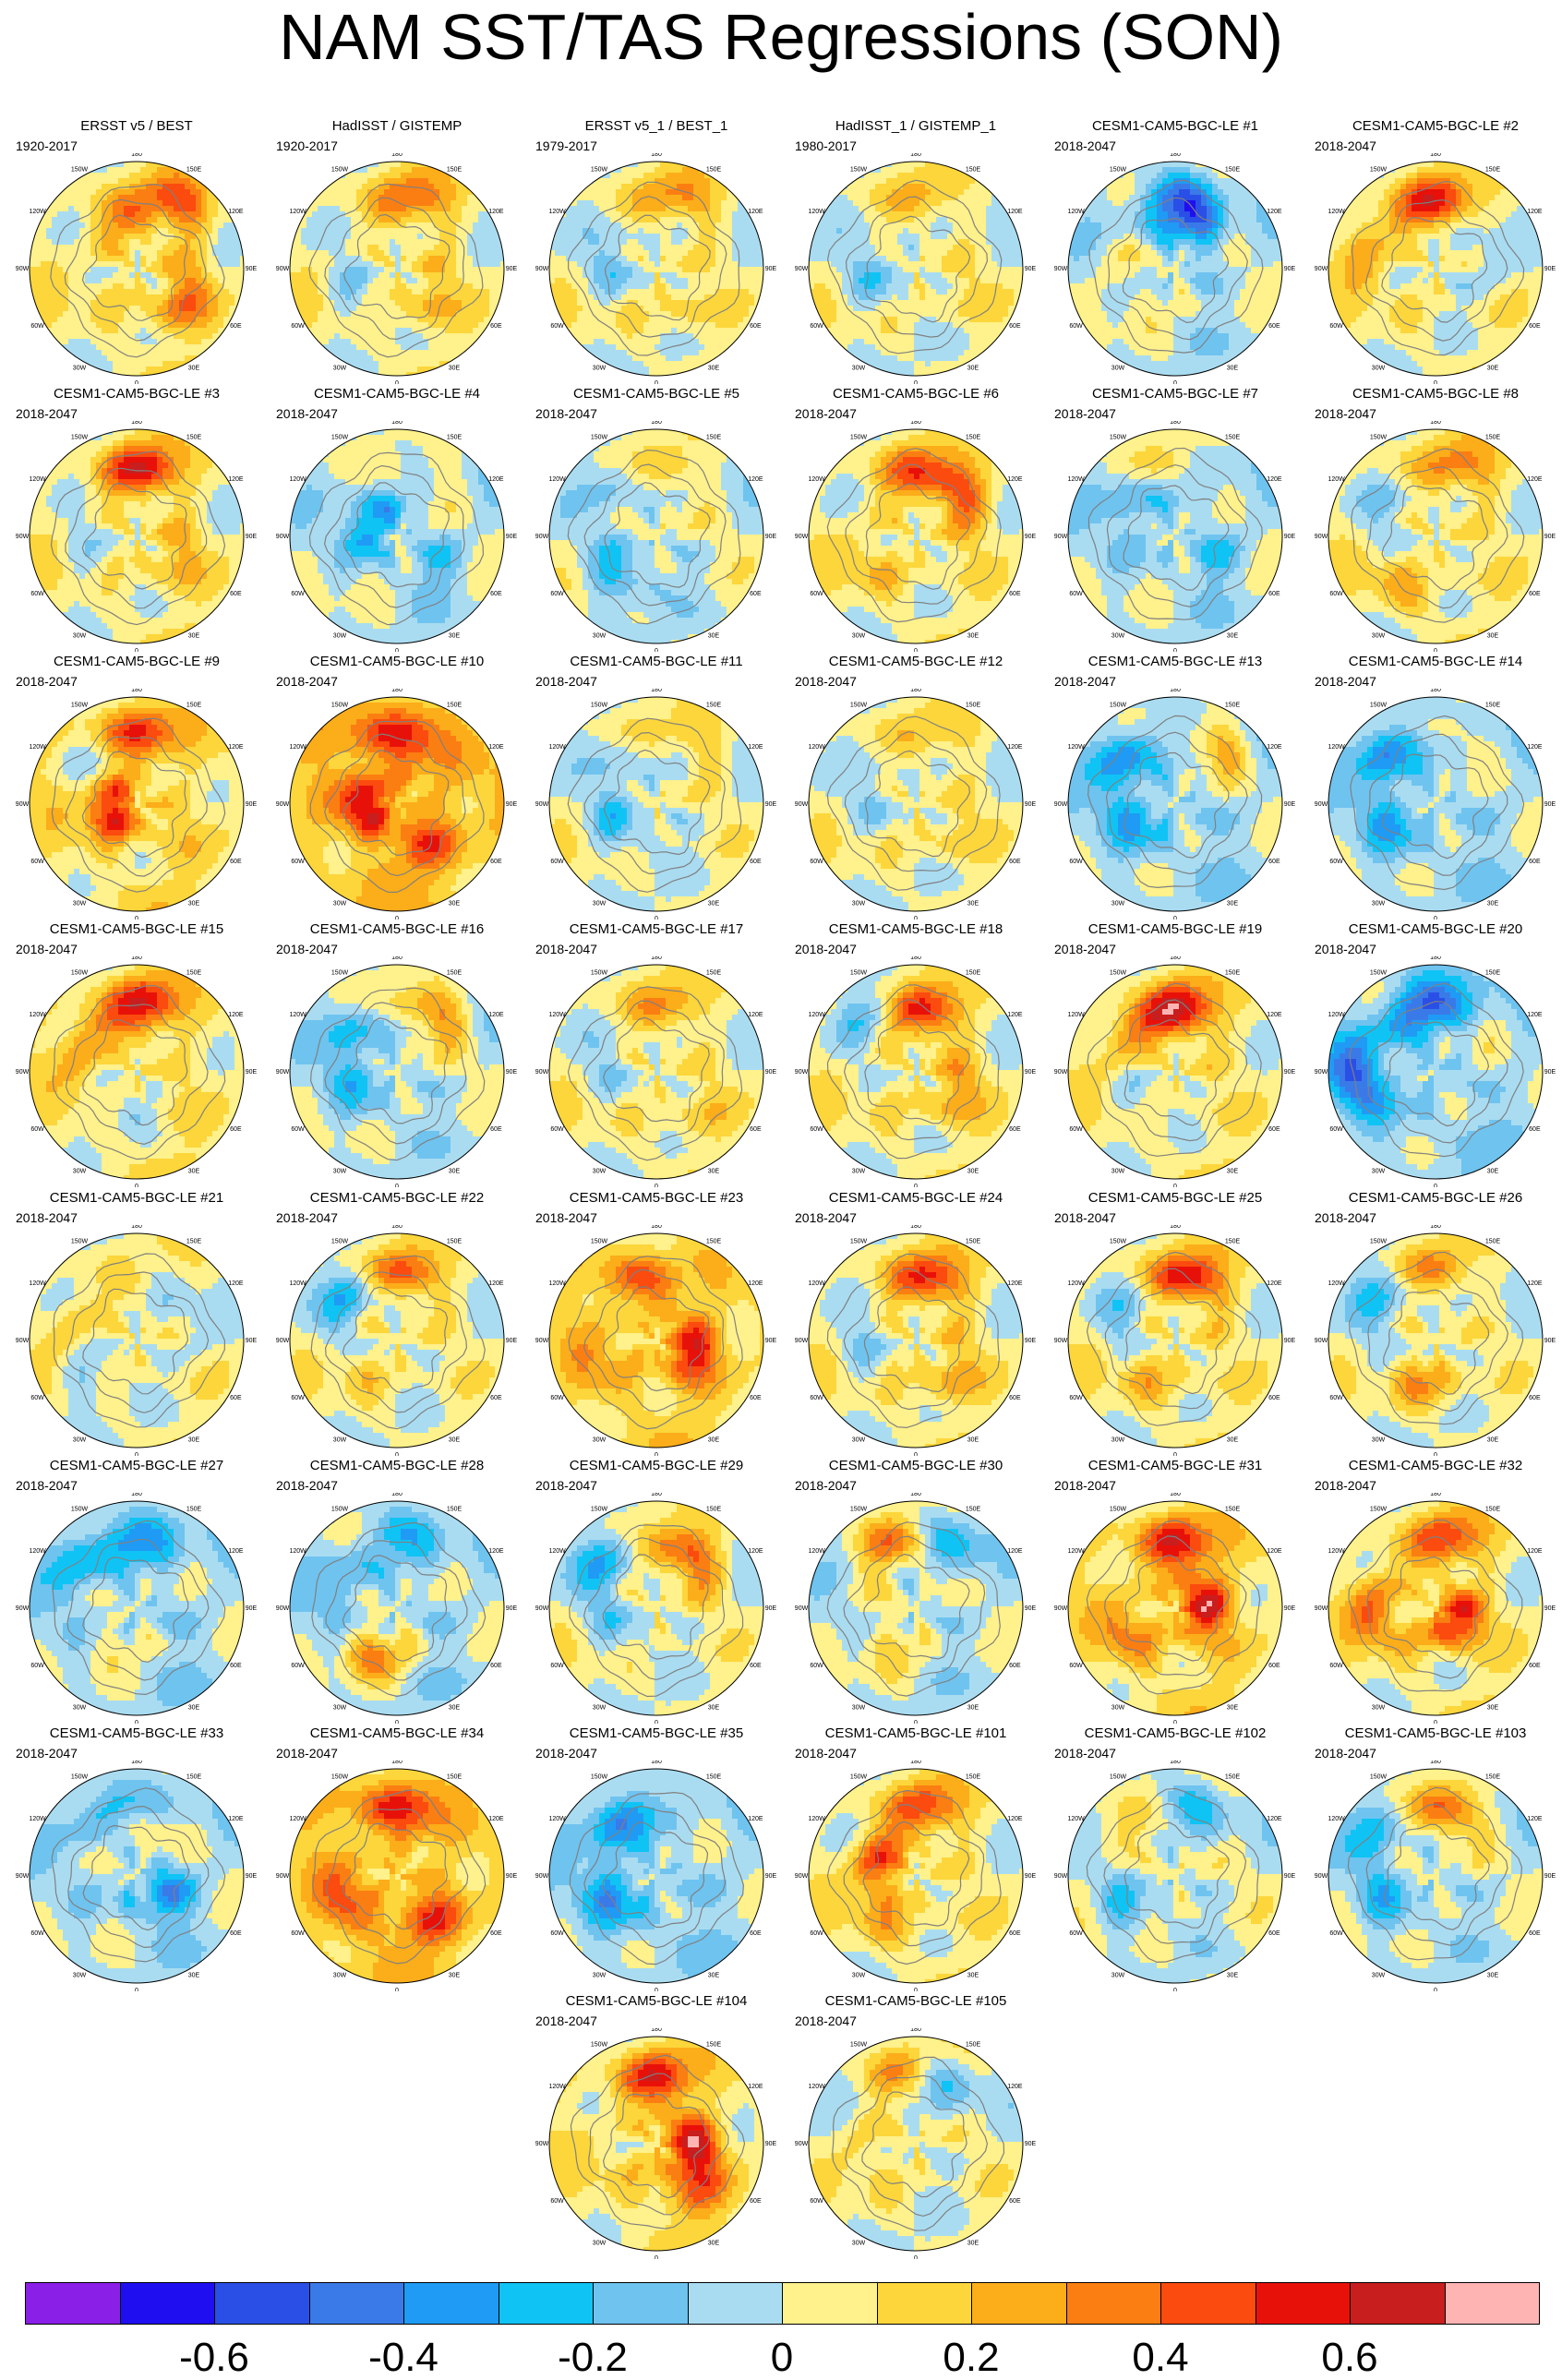 The height and width of the screenshot is (2380, 1562). What do you see at coordinates (397, 126) in the screenshot?
I see `panel-title: HadISST / GISTEMP` at bounding box center [397, 126].